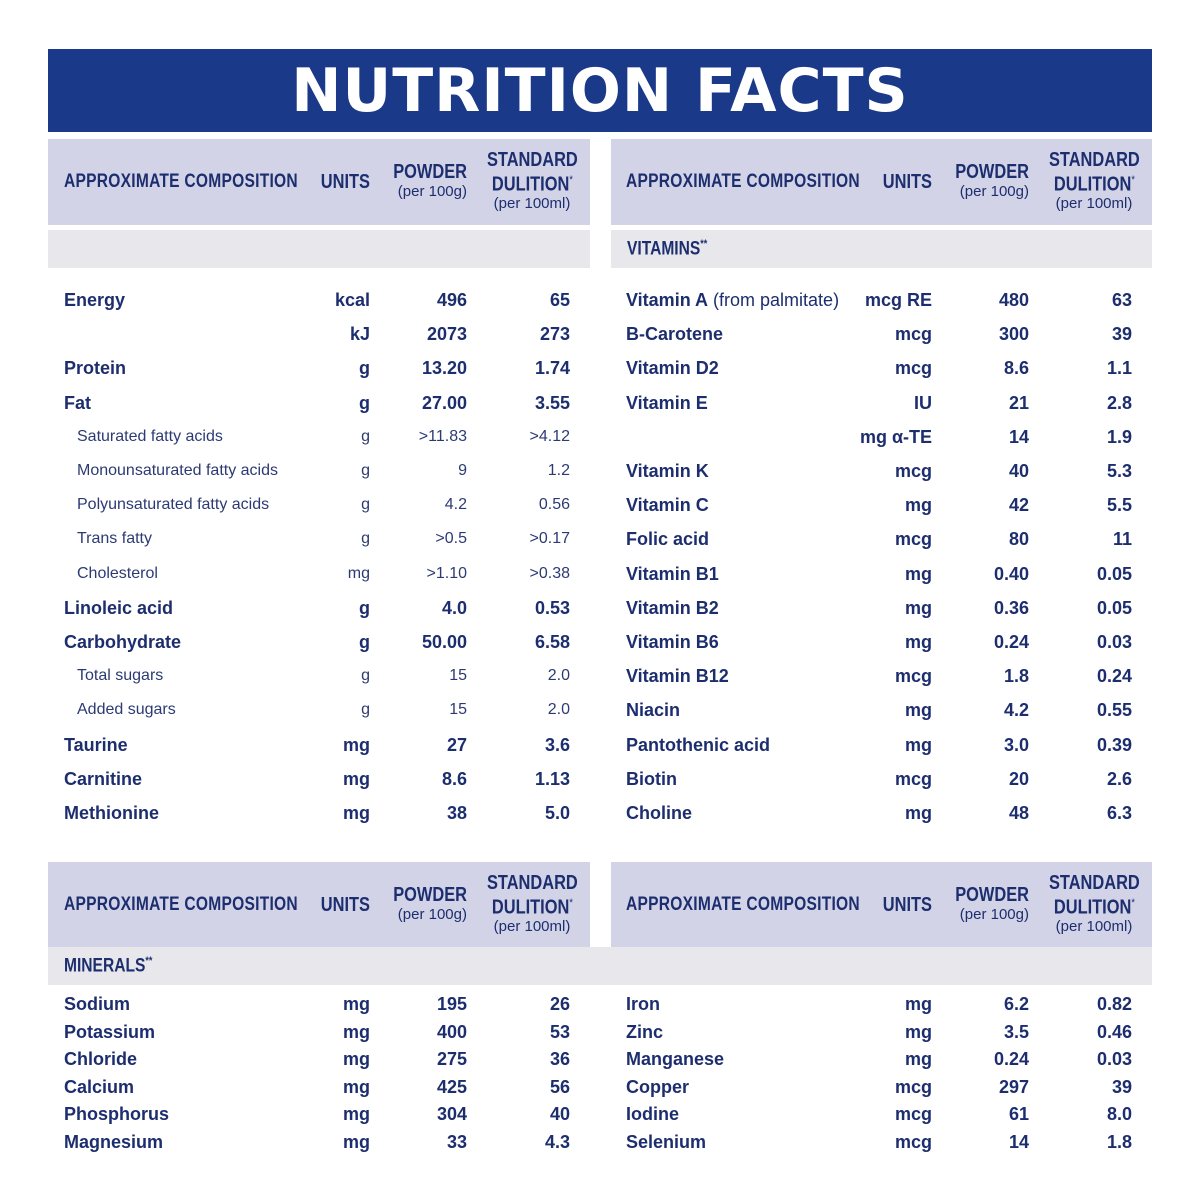  Describe the element at coordinates (108, 965) in the screenshot. I see `section-minerals-label: MINERALS**` at that location.